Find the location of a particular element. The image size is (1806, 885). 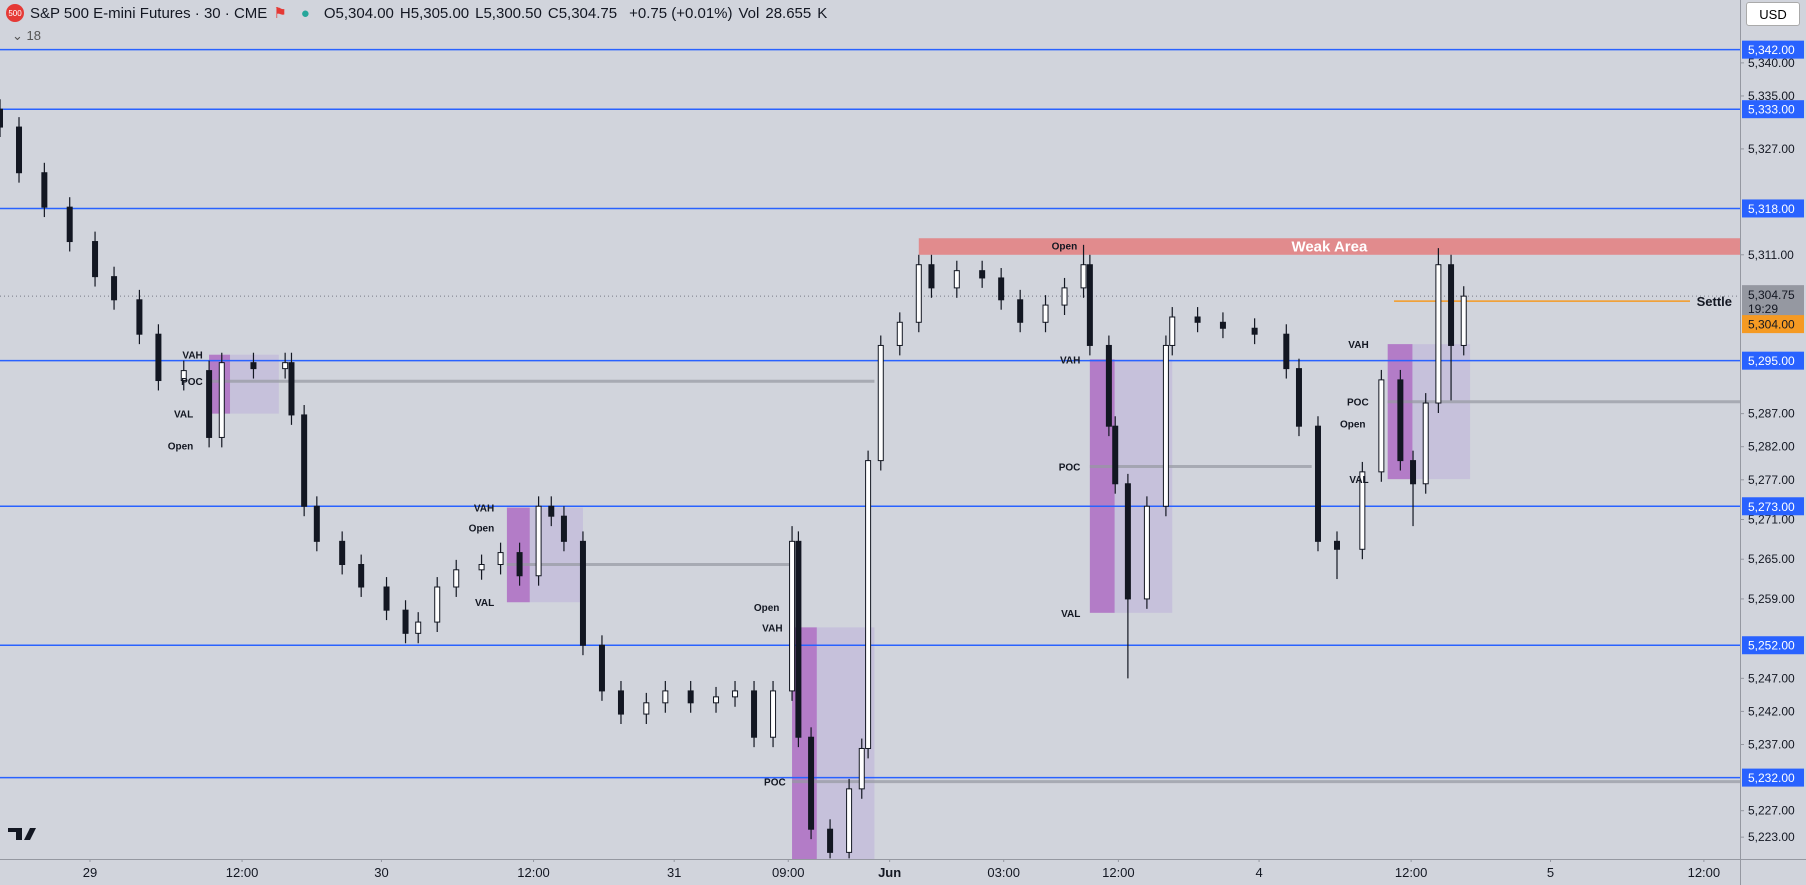

volume-key: Vol is located at coordinates (749, 13).